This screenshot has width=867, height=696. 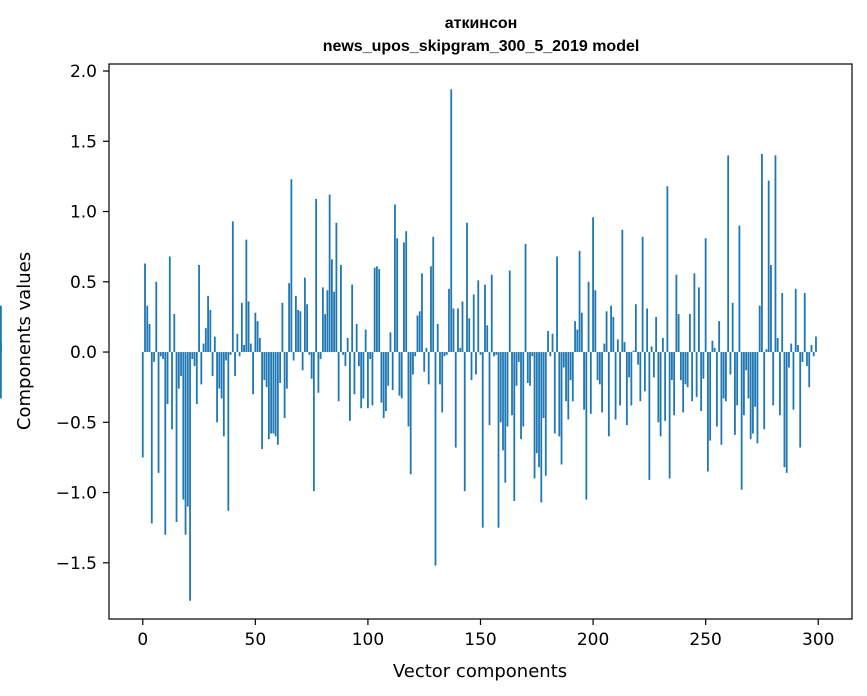 What do you see at coordinates (83, 142) in the screenshot?
I see `y-tick-label: 1.5` at bounding box center [83, 142].